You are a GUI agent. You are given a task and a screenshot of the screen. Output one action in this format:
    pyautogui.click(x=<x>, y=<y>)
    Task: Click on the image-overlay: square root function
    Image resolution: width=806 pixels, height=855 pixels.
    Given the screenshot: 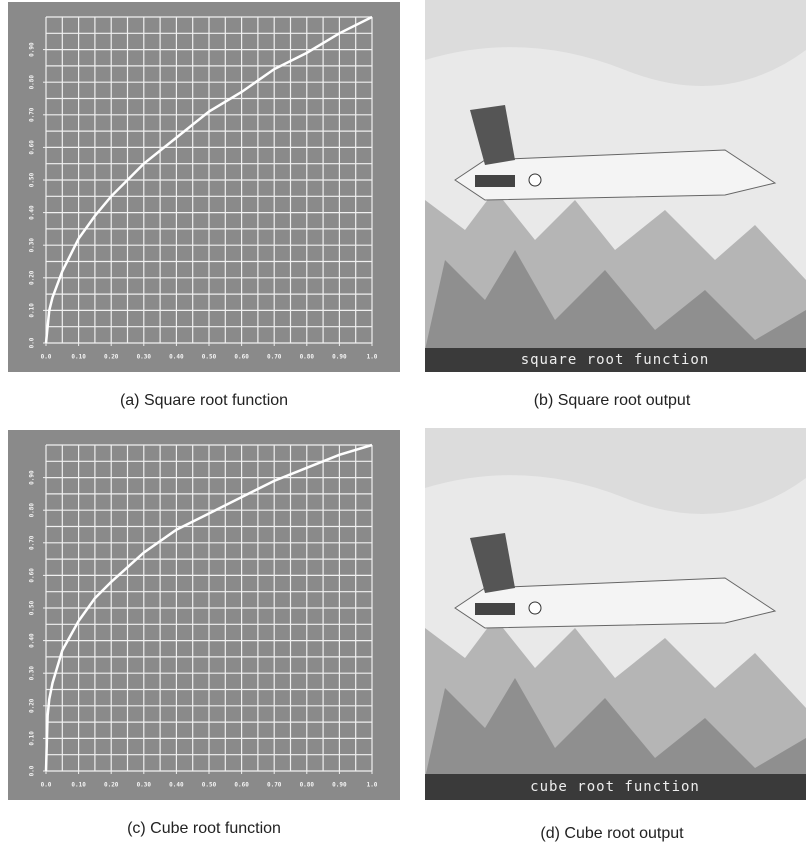 What is the action you would take?
    pyautogui.click(x=615, y=360)
    